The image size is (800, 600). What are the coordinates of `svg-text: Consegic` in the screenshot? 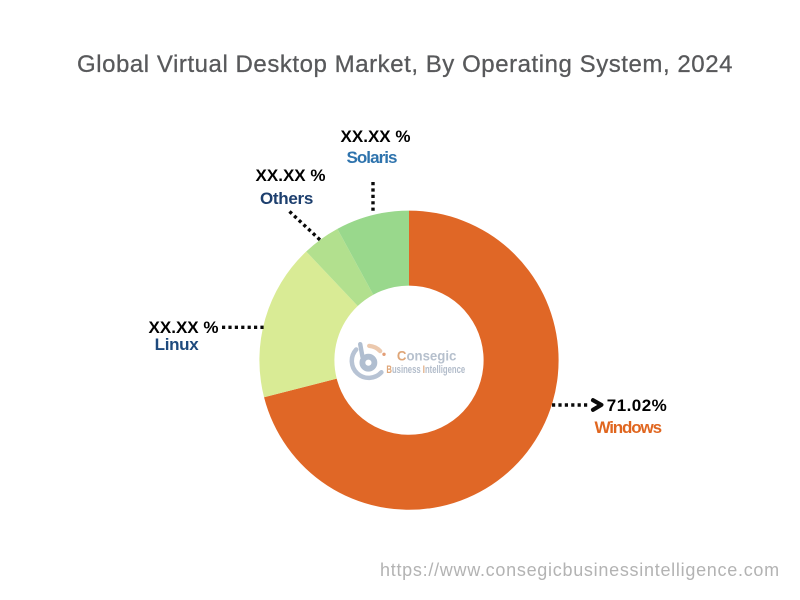 It's located at (427, 356).